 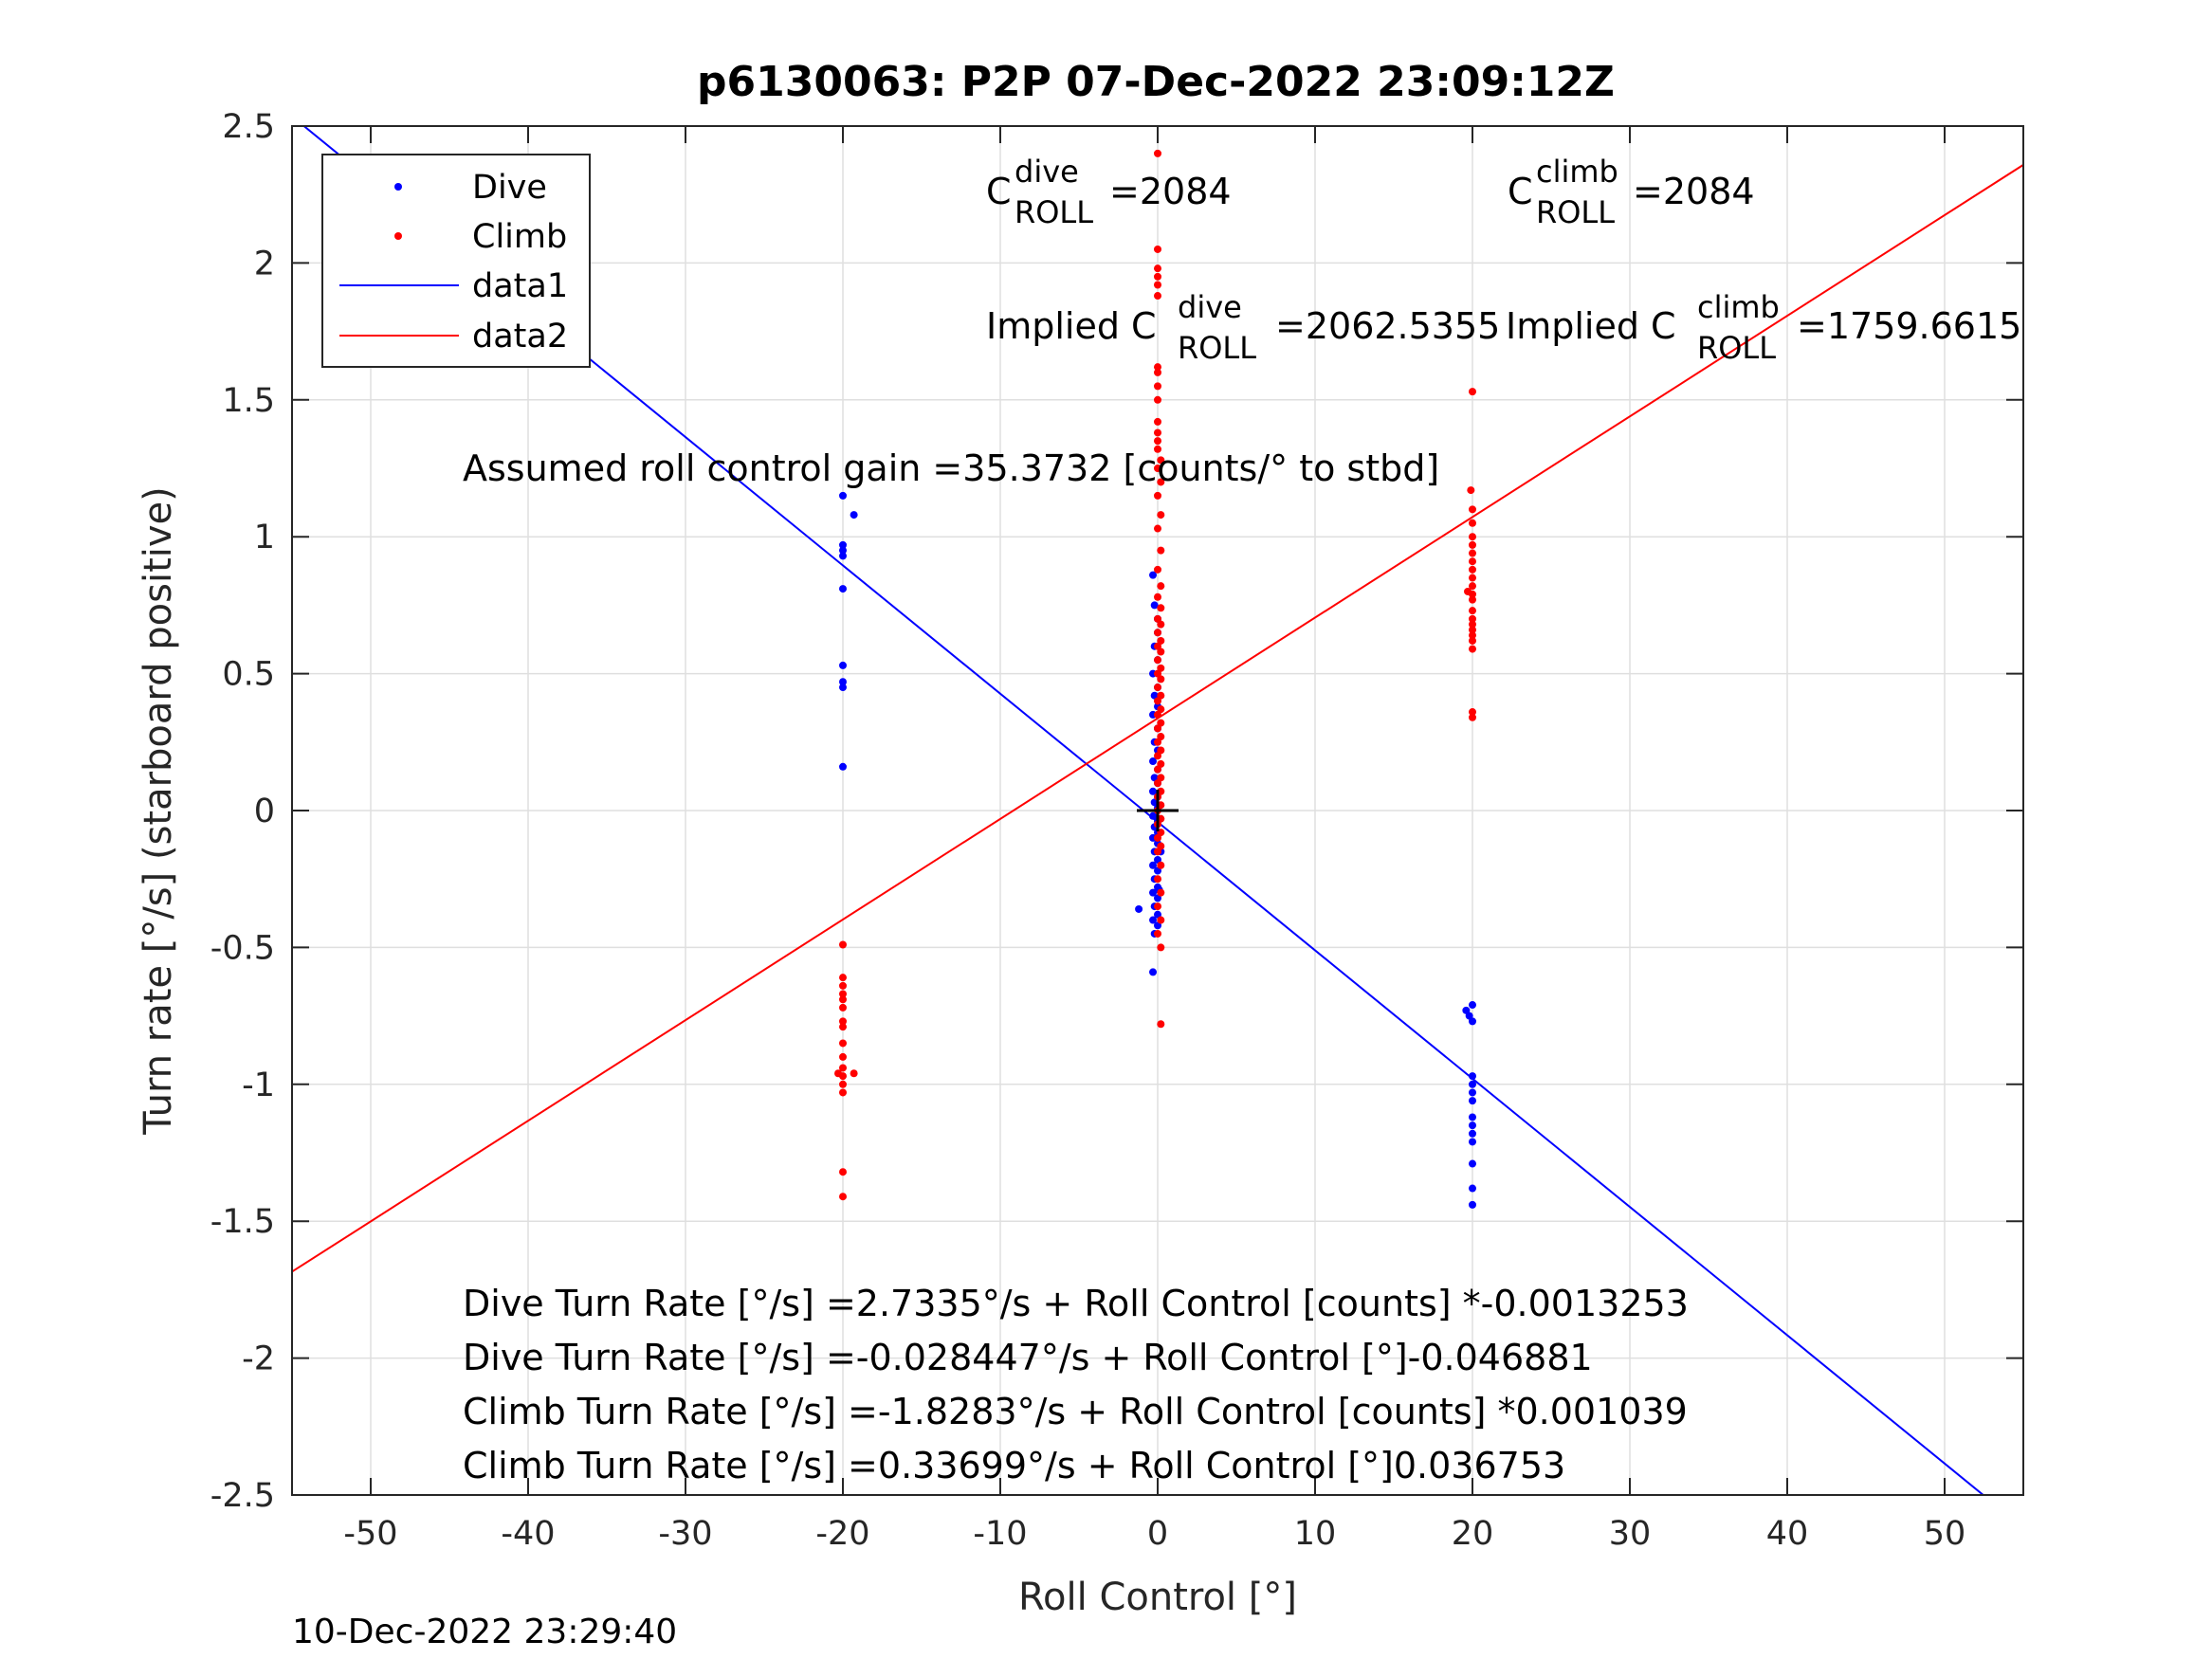 I want to click on x-tick-labels: -50 -40 -30 -20 -10 0 10 20 30 40 50, so click(x=1154, y=1534).